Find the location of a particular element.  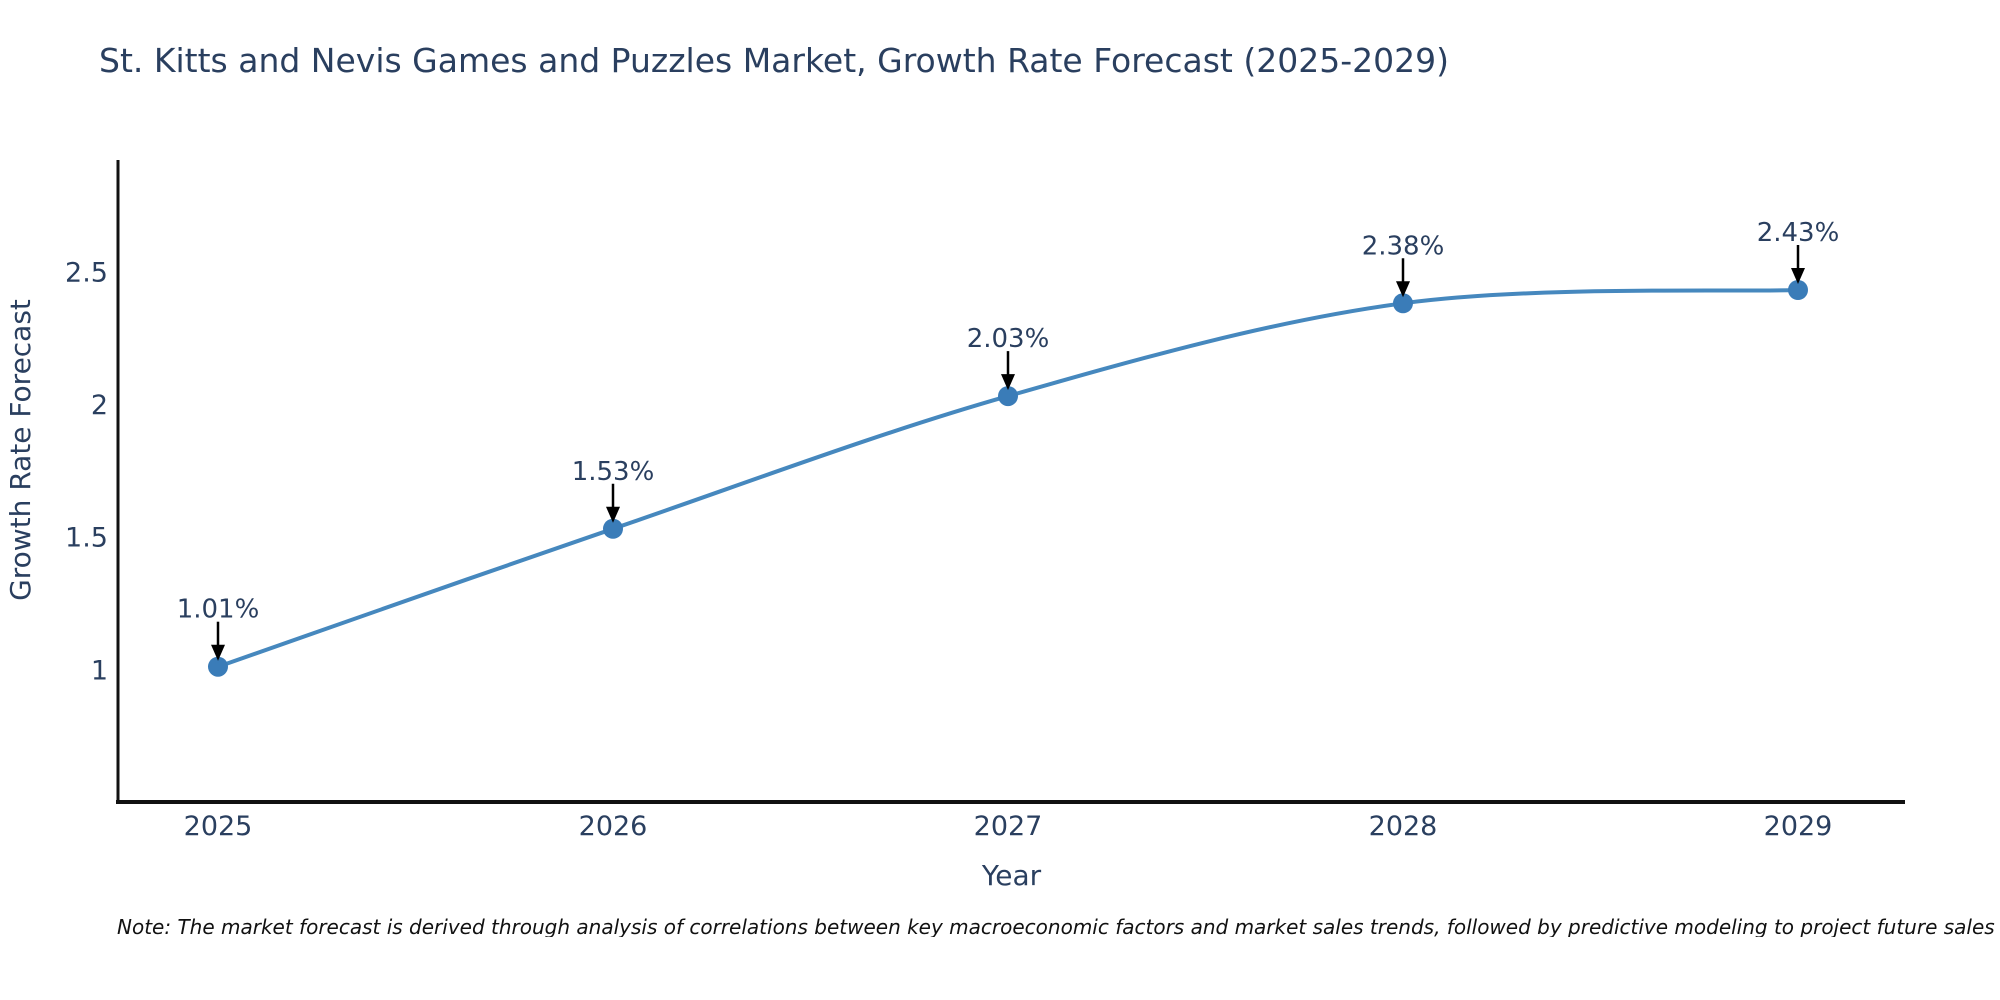

y-tick-label: 1 is located at coordinates (99, 670).